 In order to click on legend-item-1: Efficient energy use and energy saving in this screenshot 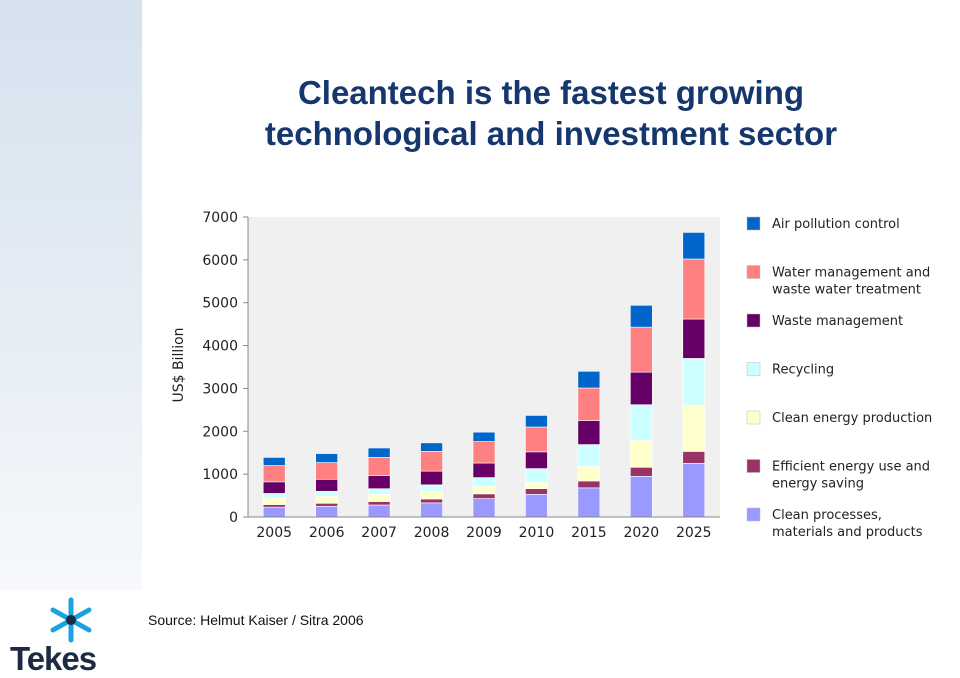, I will do `click(838, 475)`.